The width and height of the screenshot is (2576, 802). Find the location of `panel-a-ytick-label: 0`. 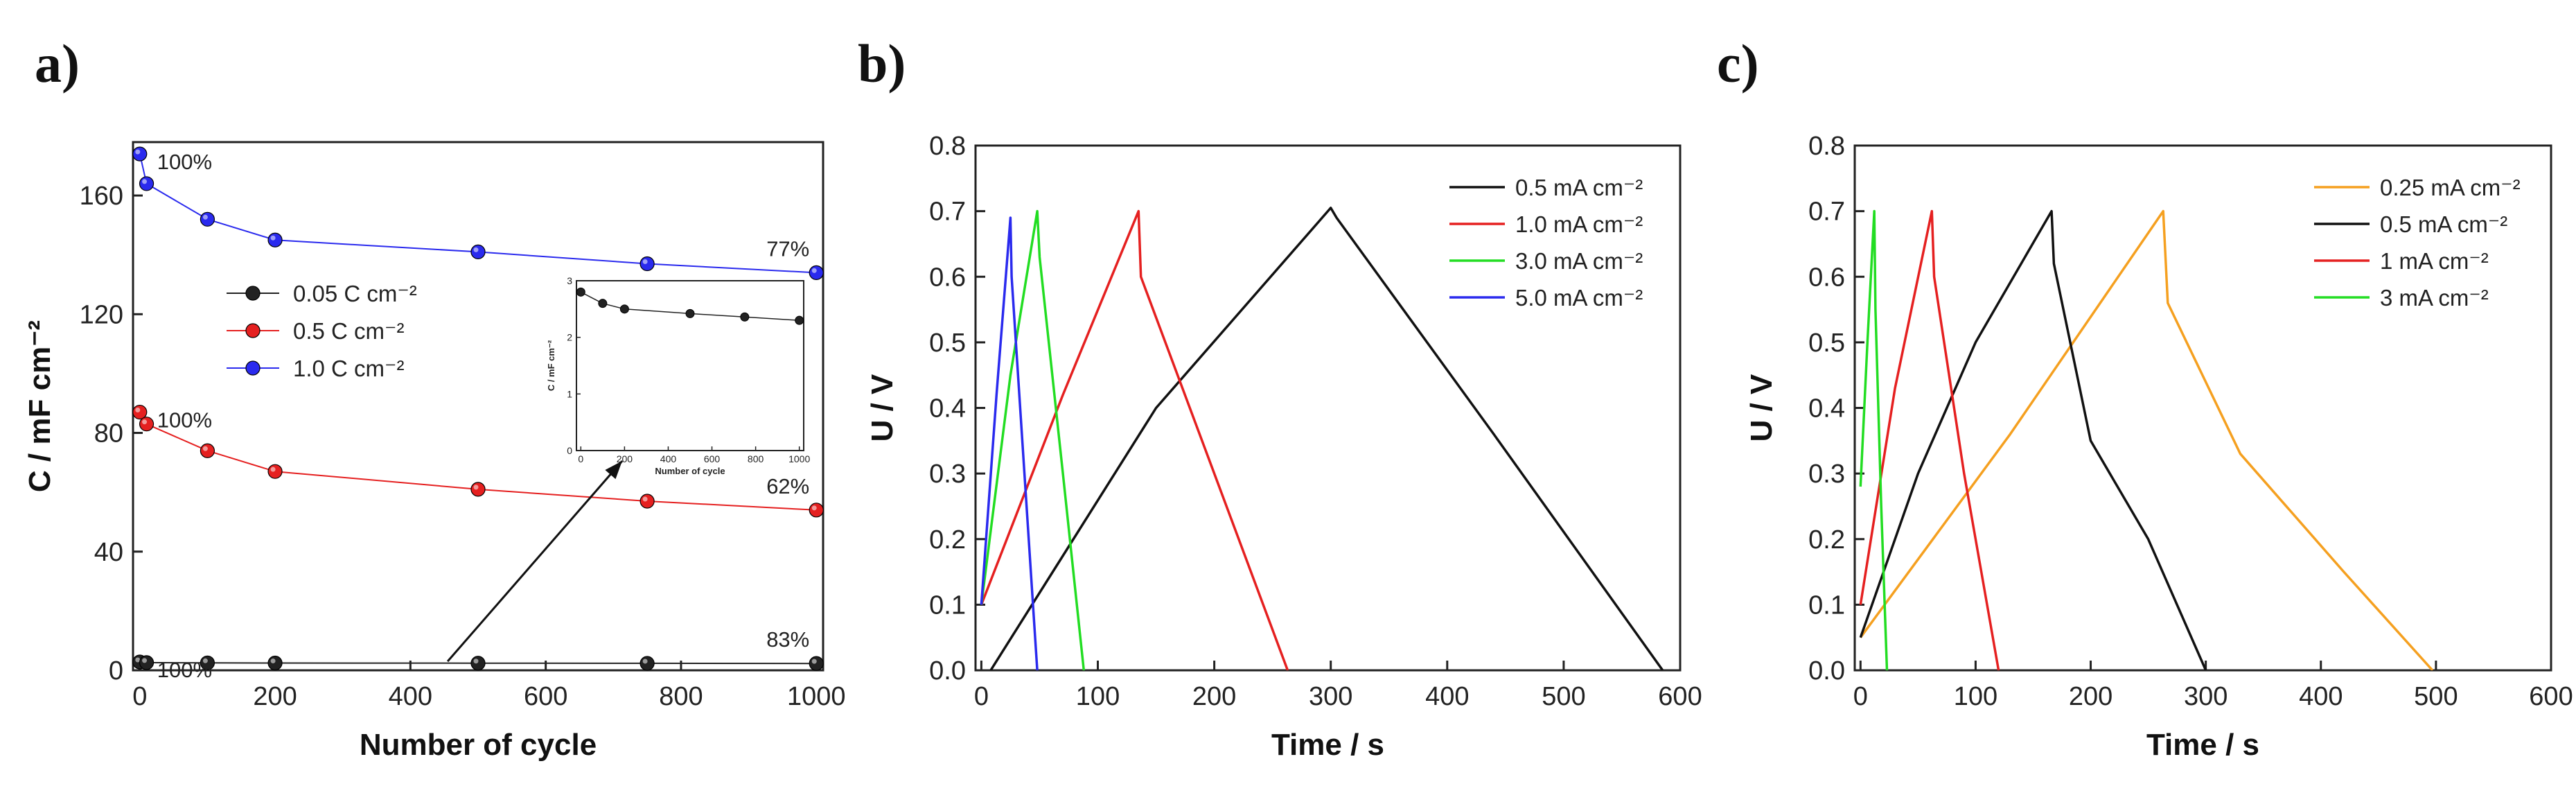

panel-a-ytick-label: 0 is located at coordinates (116, 671).